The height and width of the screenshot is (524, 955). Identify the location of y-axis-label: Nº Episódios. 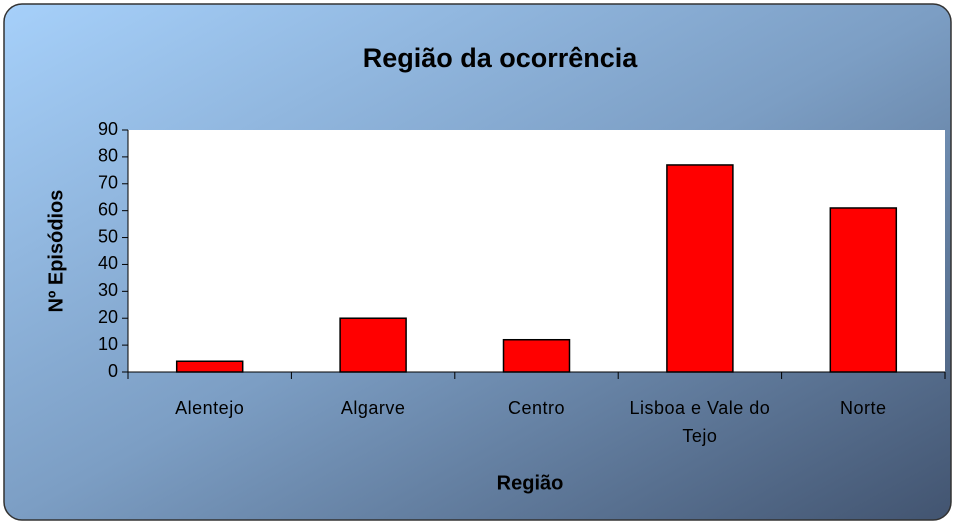
(56, 251).